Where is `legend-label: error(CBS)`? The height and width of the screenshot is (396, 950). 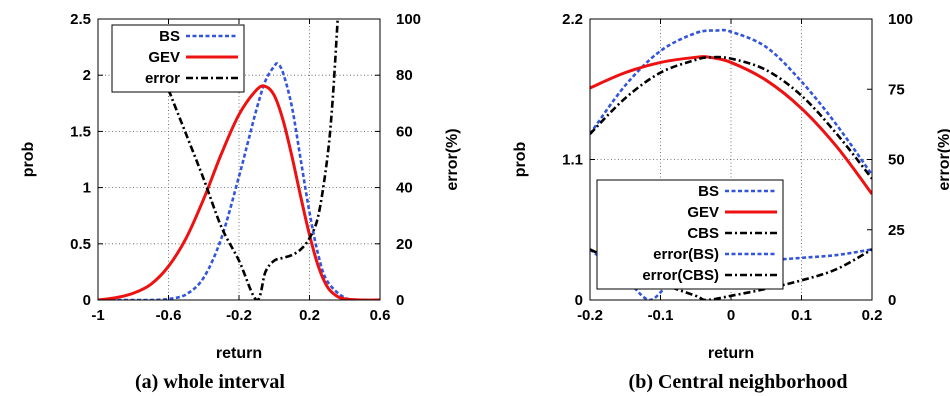 legend-label: error(CBS) is located at coordinates (680, 275).